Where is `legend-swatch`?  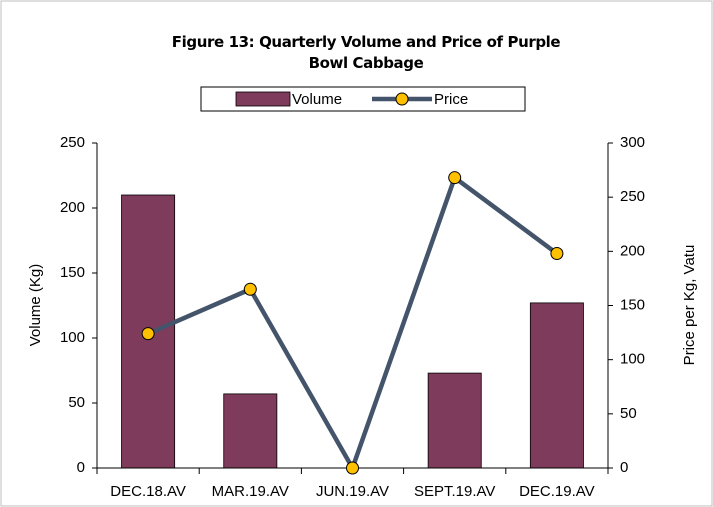
legend-swatch is located at coordinates (263, 99).